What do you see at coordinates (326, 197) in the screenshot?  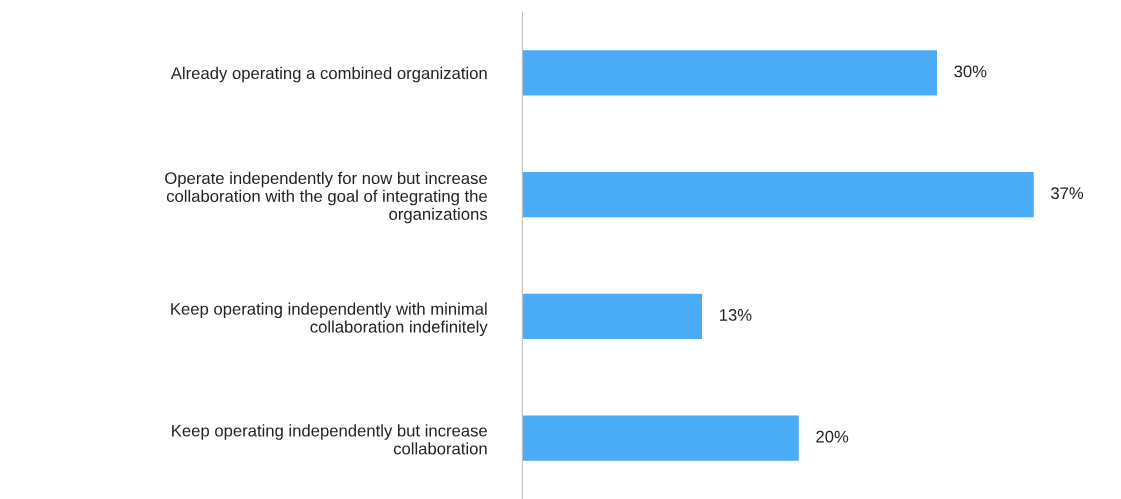 I see `y-tick-label: Operate independently for now but increase collaboration with the goal of integrating the organizations` at bounding box center [326, 197].